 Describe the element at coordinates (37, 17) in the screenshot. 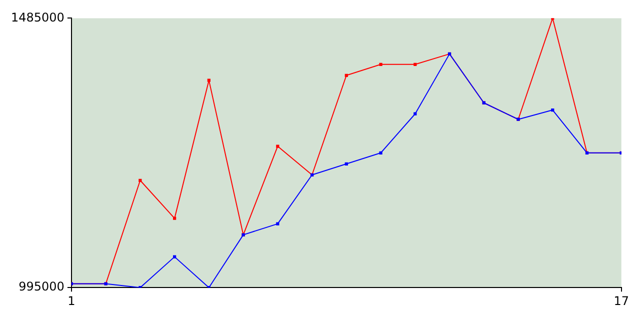

I see `y-tick-label: 1485000` at that location.